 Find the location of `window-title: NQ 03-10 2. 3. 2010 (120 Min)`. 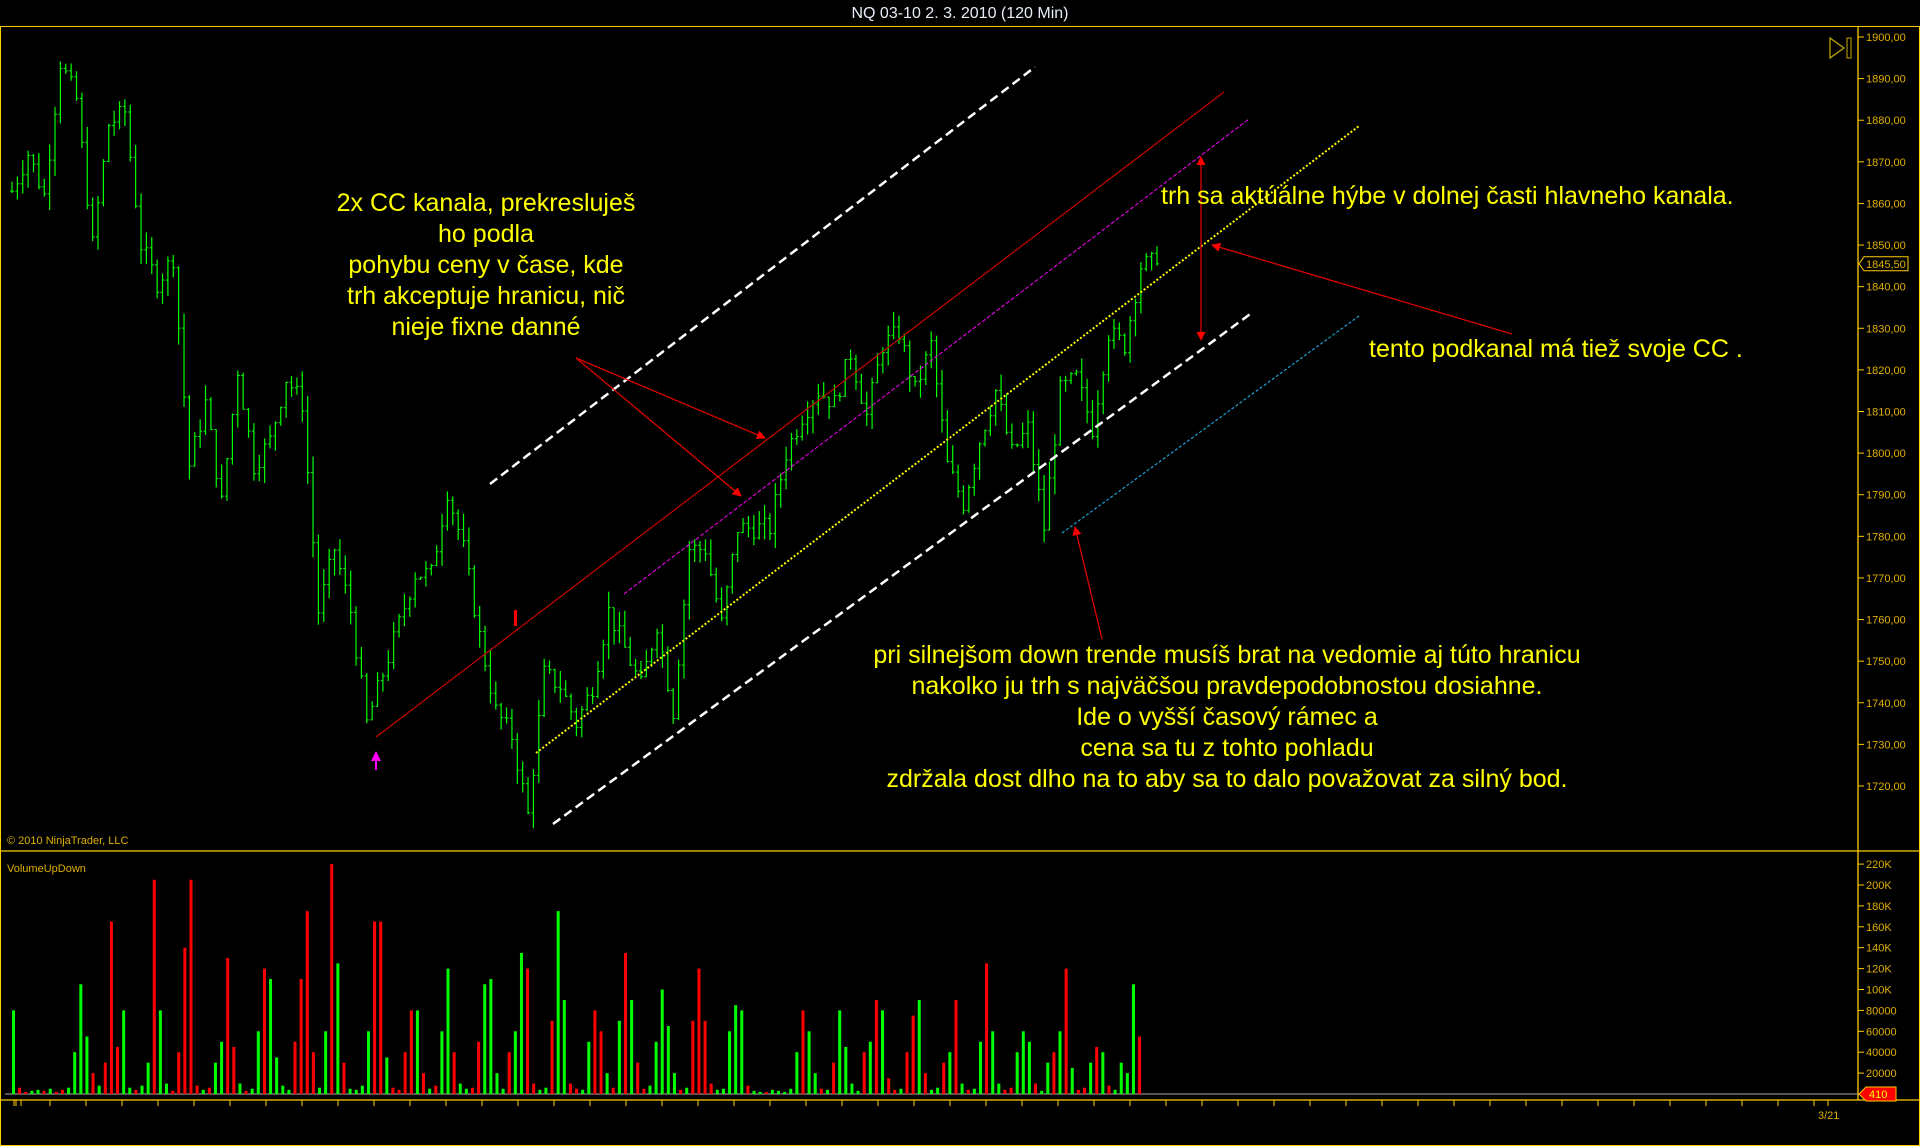

window-title: NQ 03-10 2. 3. 2010 (120 Min) is located at coordinates (960, 13).